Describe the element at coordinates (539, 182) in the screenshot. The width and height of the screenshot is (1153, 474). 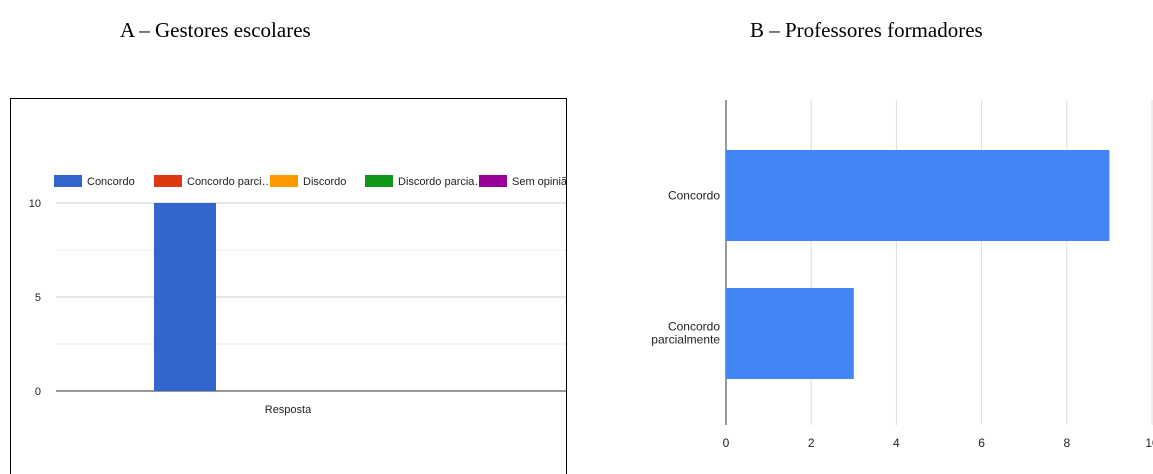
I see `legend-label: Sem opinião` at that location.